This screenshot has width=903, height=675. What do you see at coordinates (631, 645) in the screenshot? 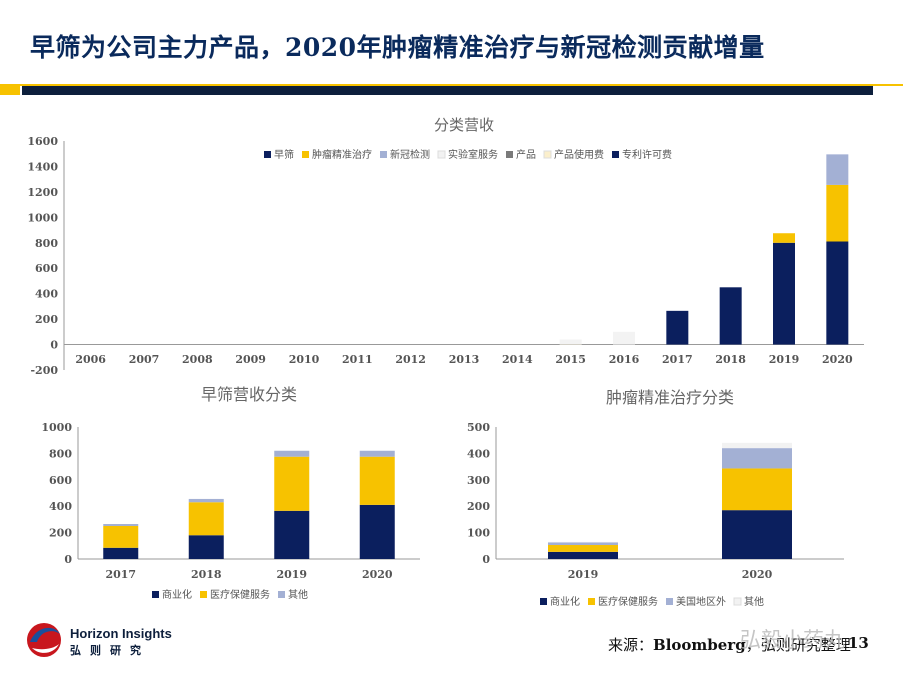
I see `source-prefix: 来源：` at bounding box center [631, 645].